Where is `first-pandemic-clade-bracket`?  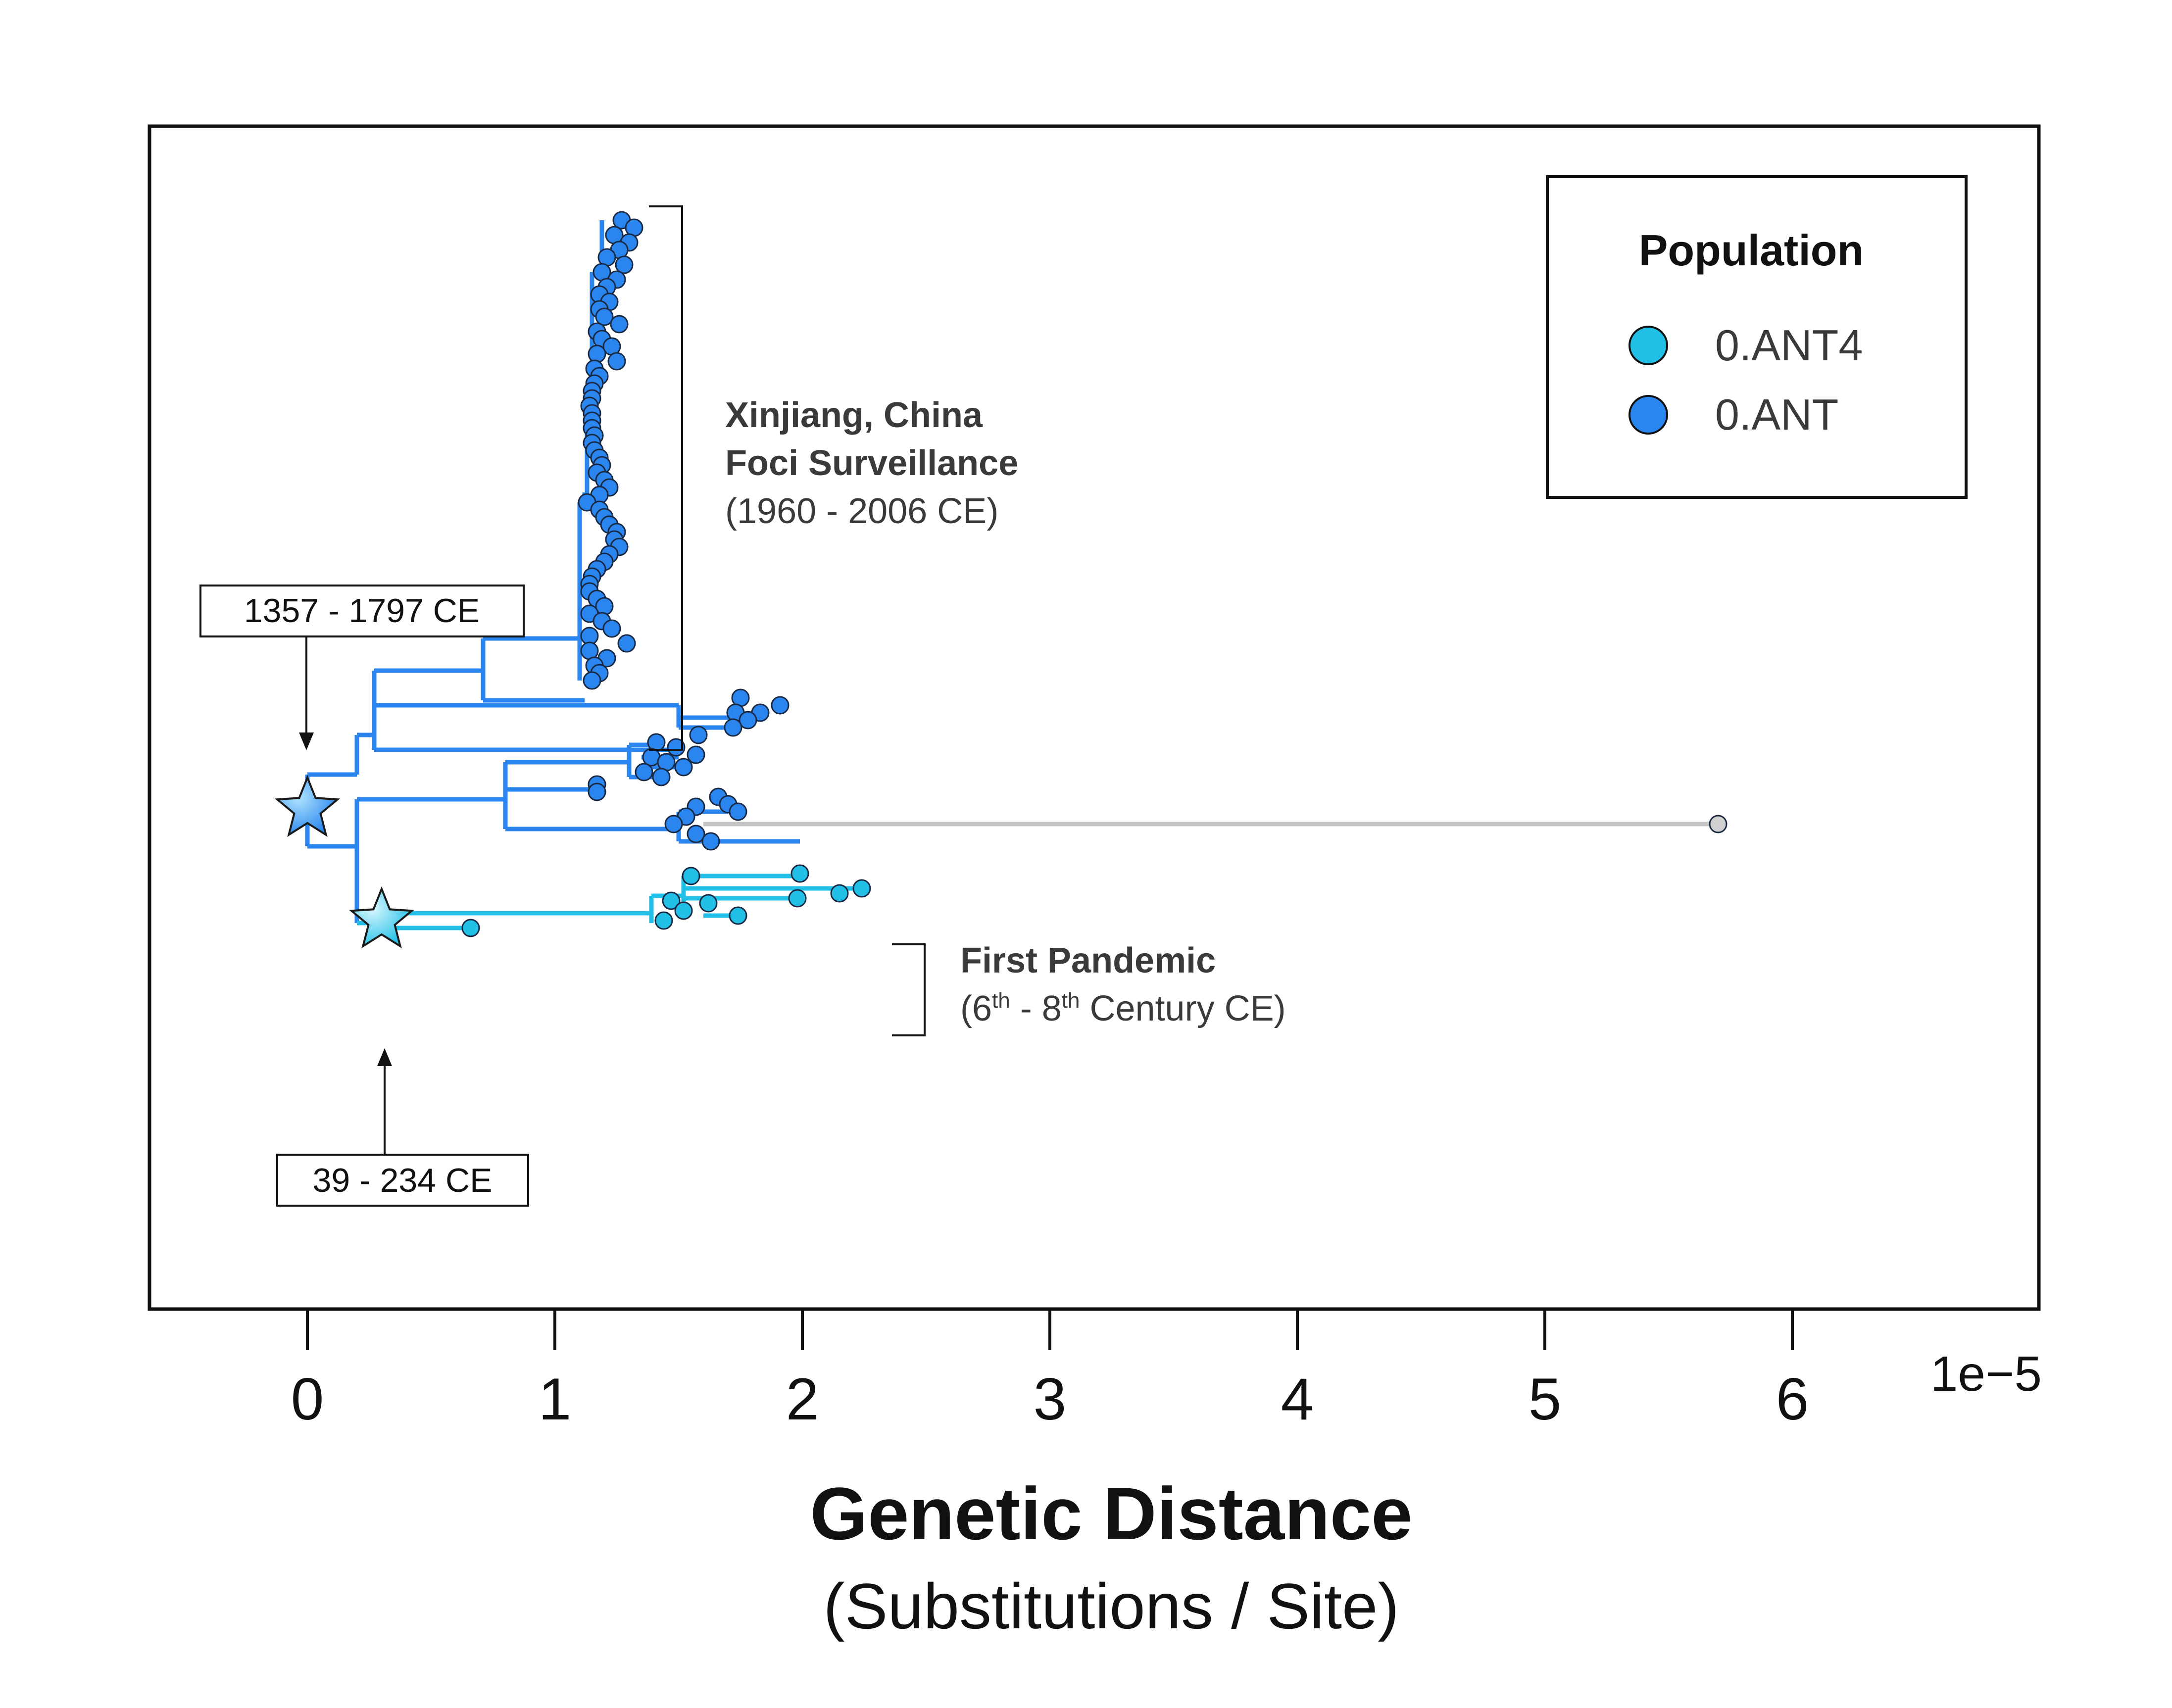 first-pandemic-clade-bracket is located at coordinates (909, 990).